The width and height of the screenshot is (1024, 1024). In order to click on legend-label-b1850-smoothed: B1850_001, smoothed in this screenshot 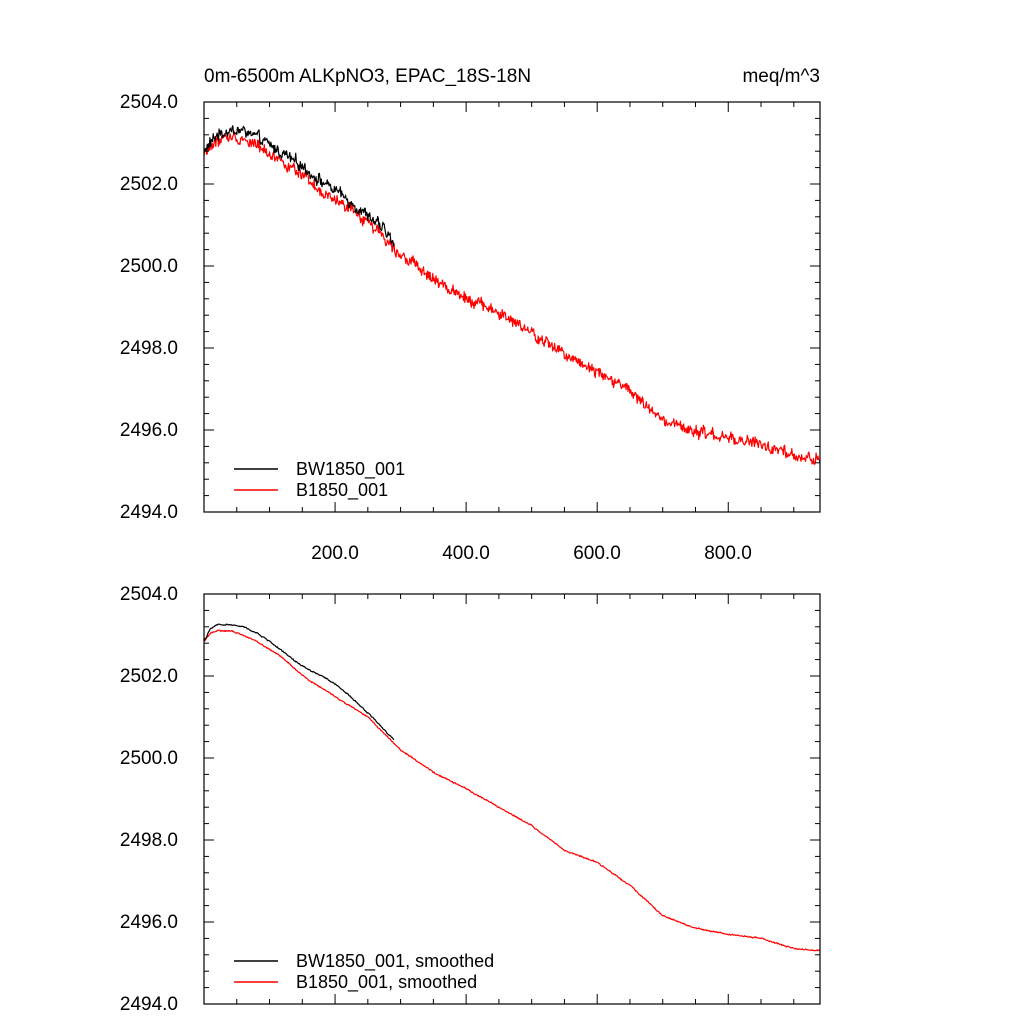, I will do `click(386, 982)`.